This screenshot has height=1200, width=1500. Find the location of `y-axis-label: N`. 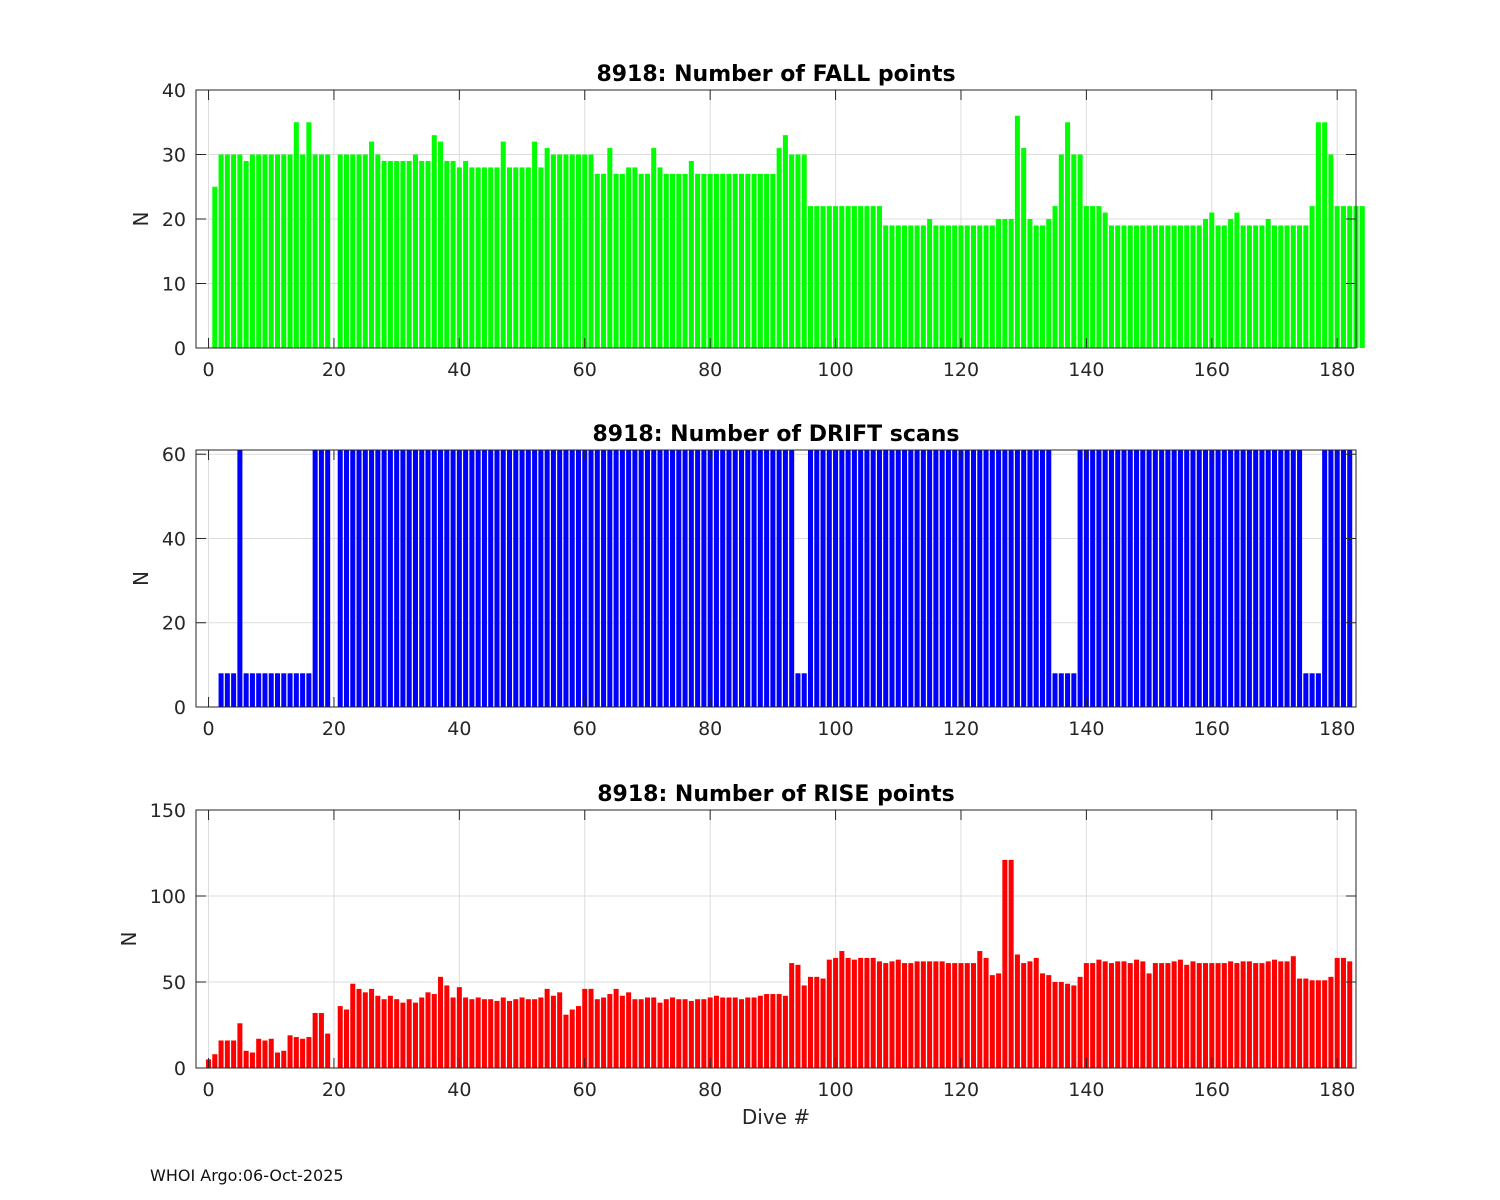

y-axis-label: N is located at coordinates (141, 219).